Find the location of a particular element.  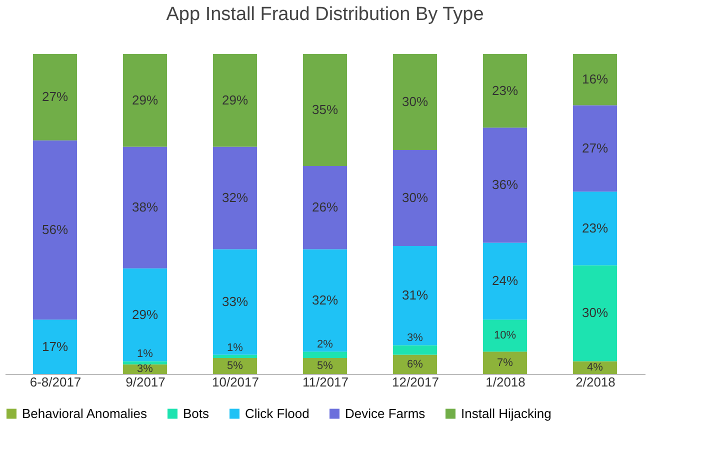

data-label: 6% is located at coordinates (415, 364).